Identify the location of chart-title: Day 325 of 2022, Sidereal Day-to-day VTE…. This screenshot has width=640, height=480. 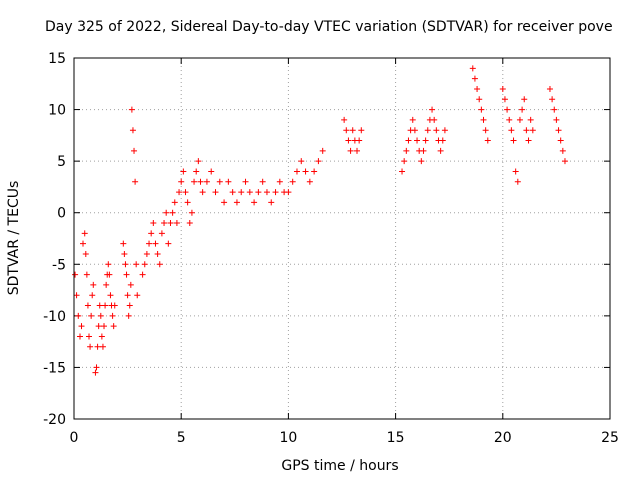
(329, 27).